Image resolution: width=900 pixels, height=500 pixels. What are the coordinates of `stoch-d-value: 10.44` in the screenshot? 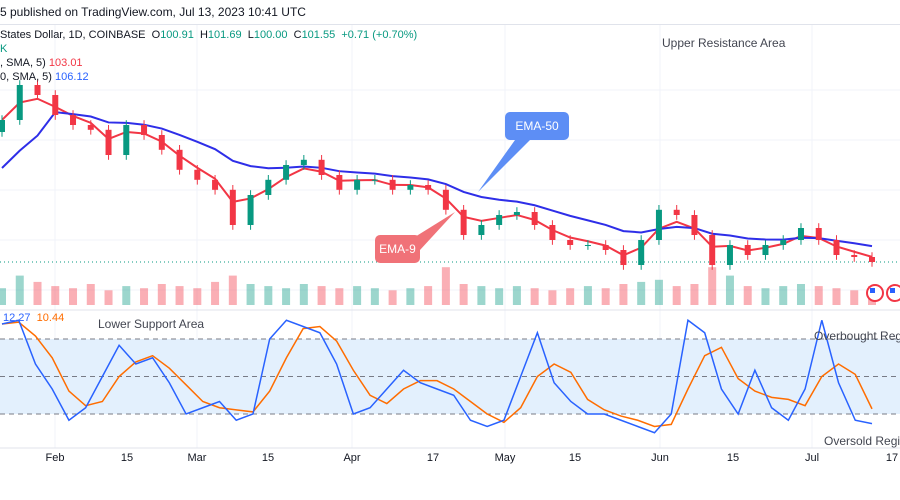 It's located at (50, 318).